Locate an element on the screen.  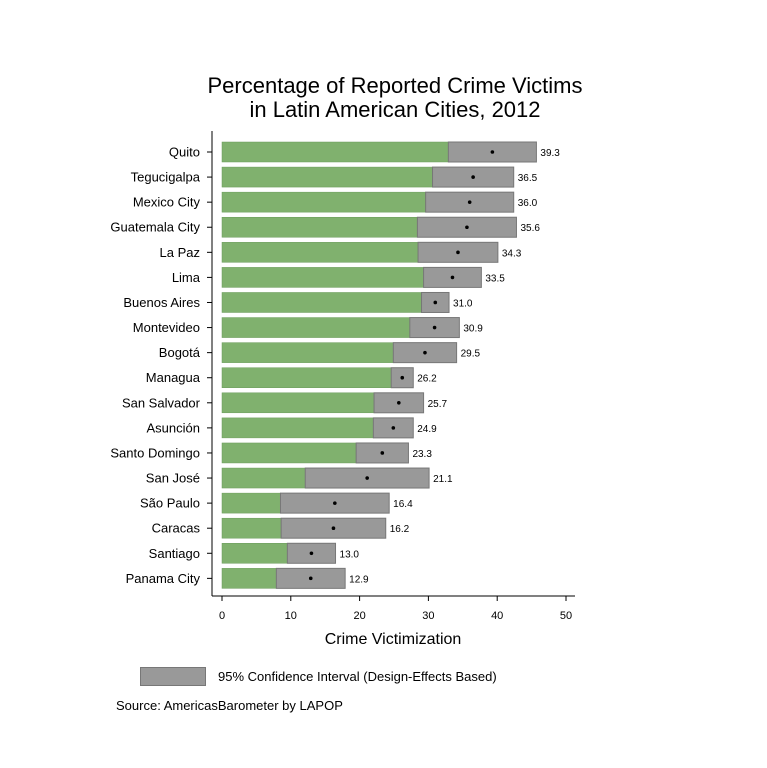
data-label: 12.9 is located at coordinates (359, 579).